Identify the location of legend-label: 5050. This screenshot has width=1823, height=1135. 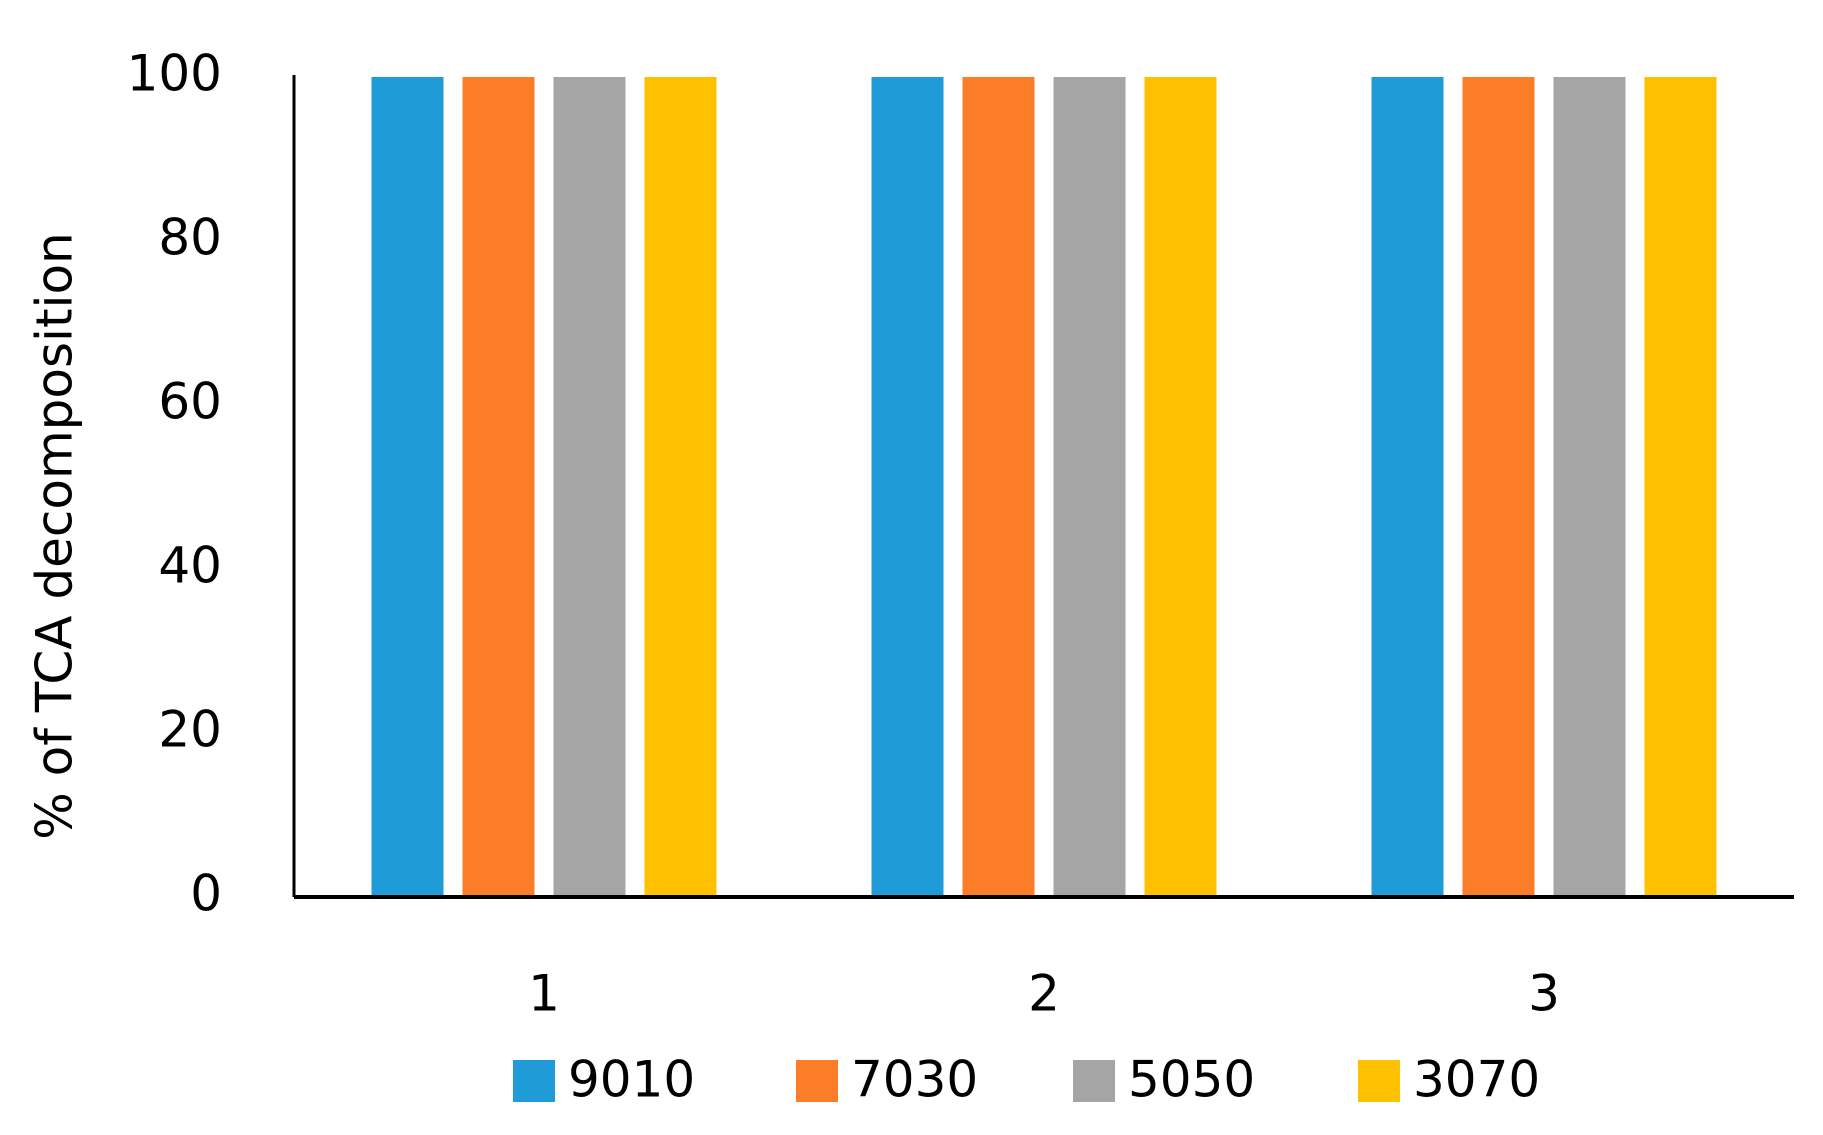
(1191, 1080).